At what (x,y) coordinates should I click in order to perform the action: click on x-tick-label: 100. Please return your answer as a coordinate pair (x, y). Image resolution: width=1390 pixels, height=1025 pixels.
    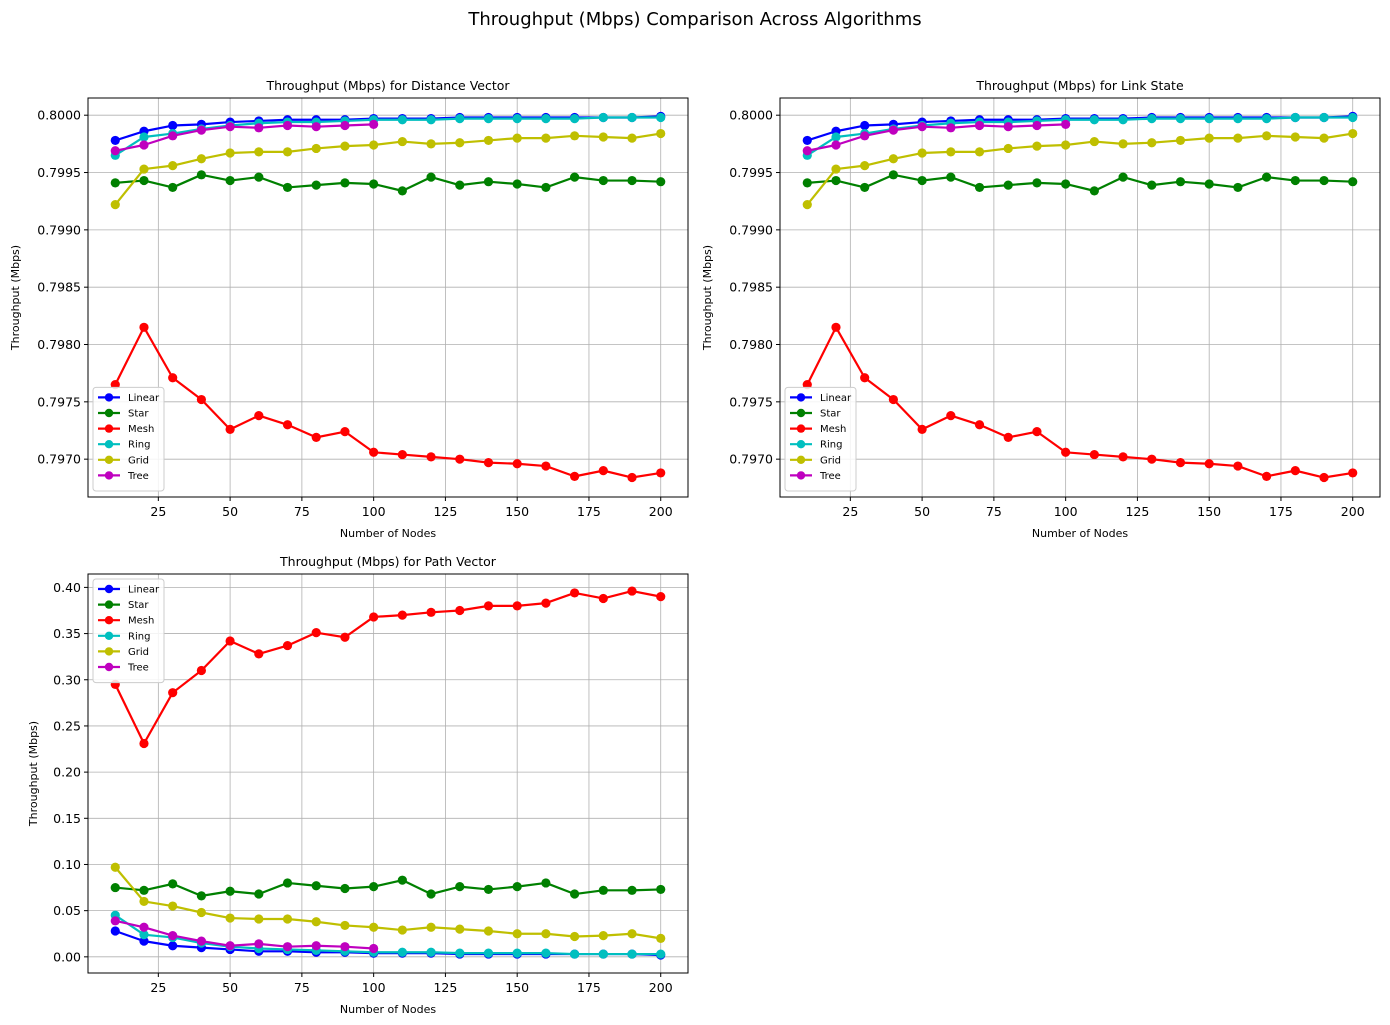
    Looking at the image, I should click on (374, 987).